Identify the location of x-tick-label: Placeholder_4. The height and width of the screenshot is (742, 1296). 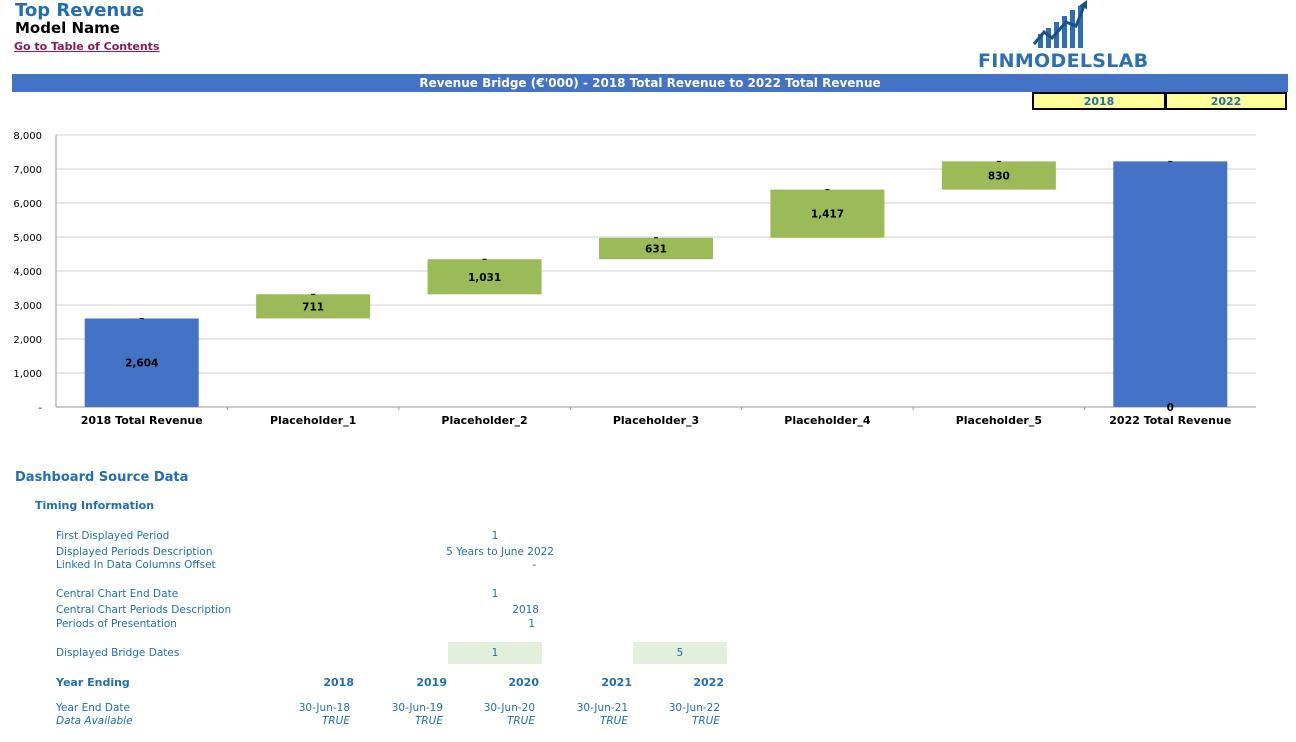
(827, 420).